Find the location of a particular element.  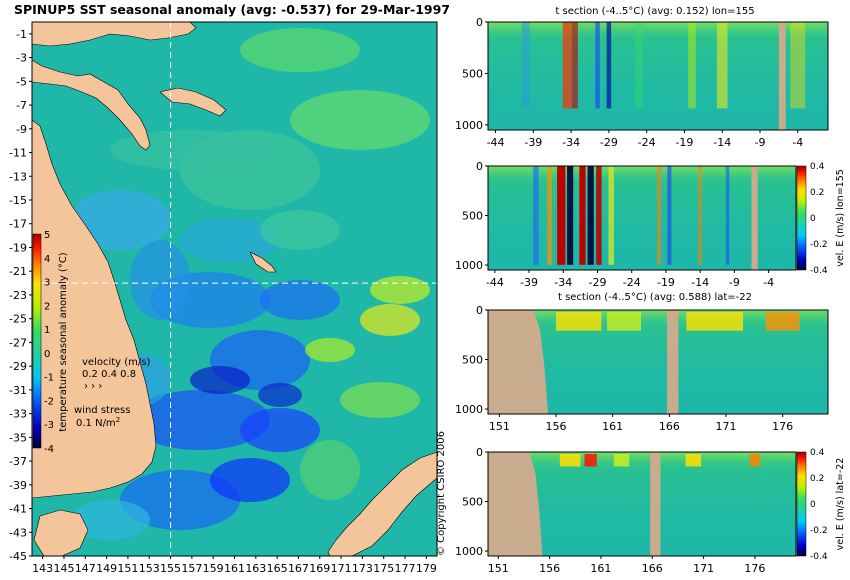

section2-colorbar-ticks: 0.4 0.2 0 -0.2 -0.4 is located at coordinates (819, 219).